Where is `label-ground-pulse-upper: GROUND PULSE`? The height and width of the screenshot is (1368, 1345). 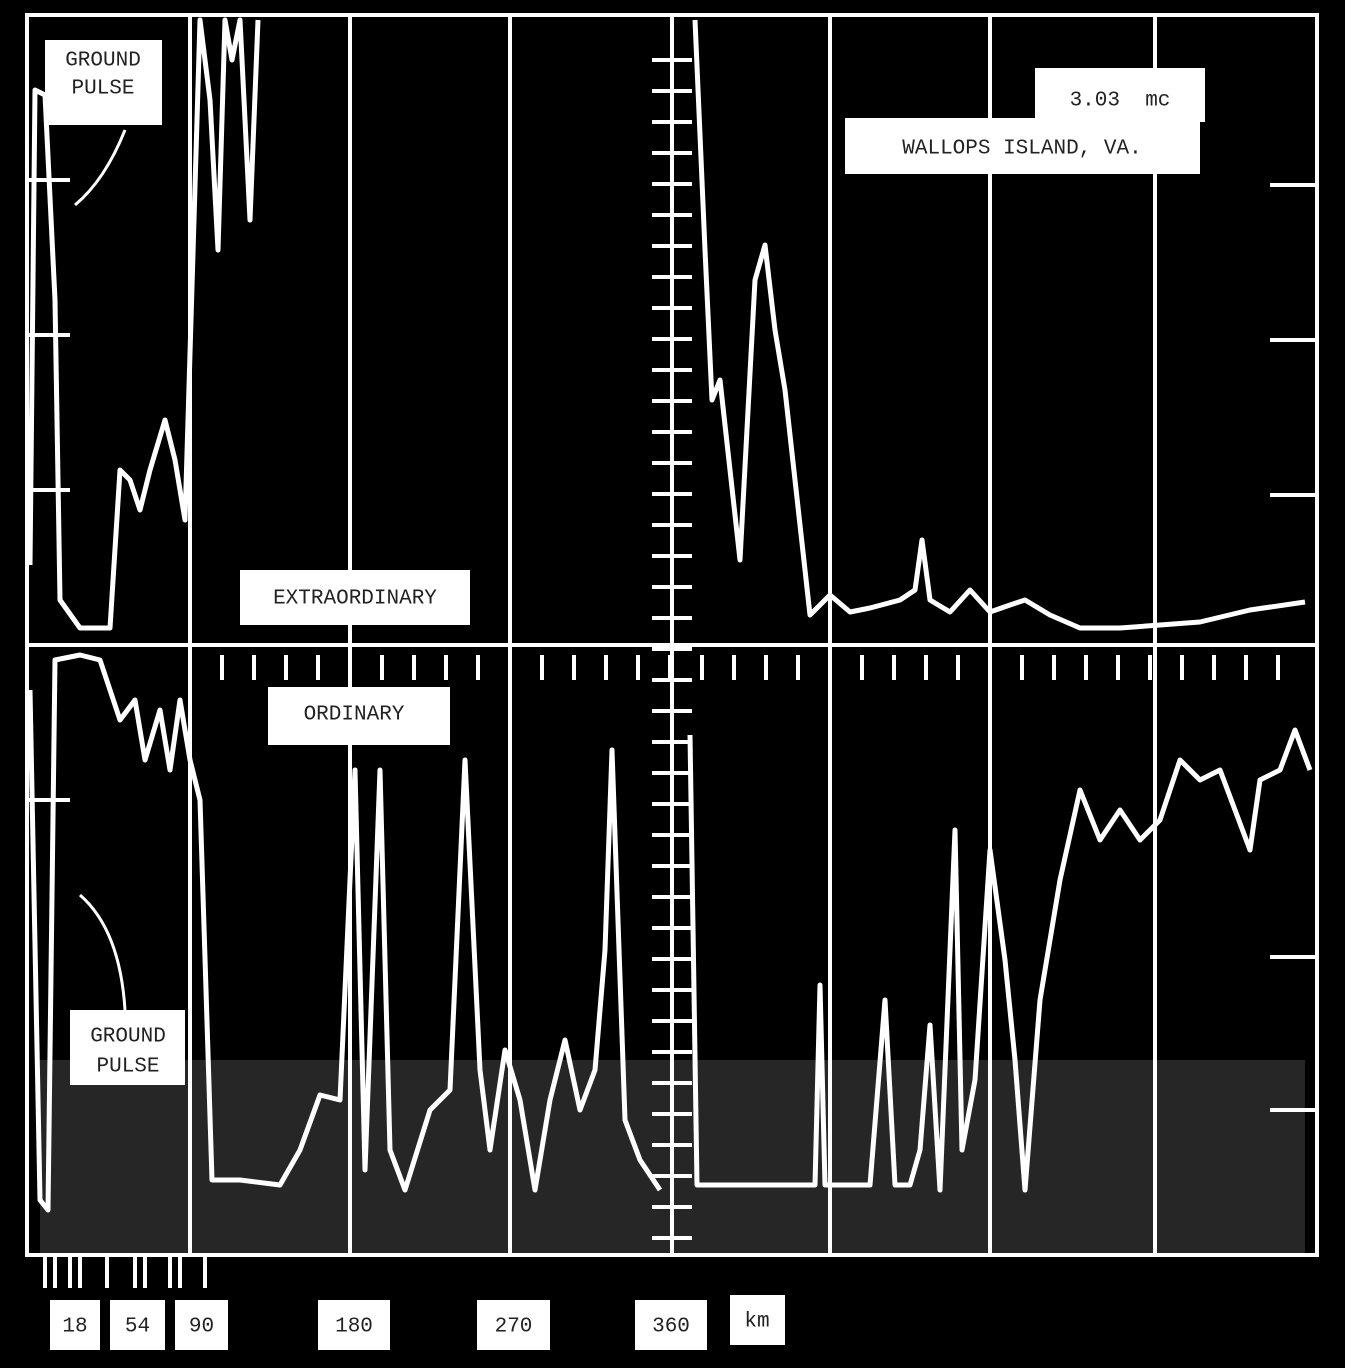 label-ground-pulse-upper: GROUND PULSE is located at coordinates (103, 82).